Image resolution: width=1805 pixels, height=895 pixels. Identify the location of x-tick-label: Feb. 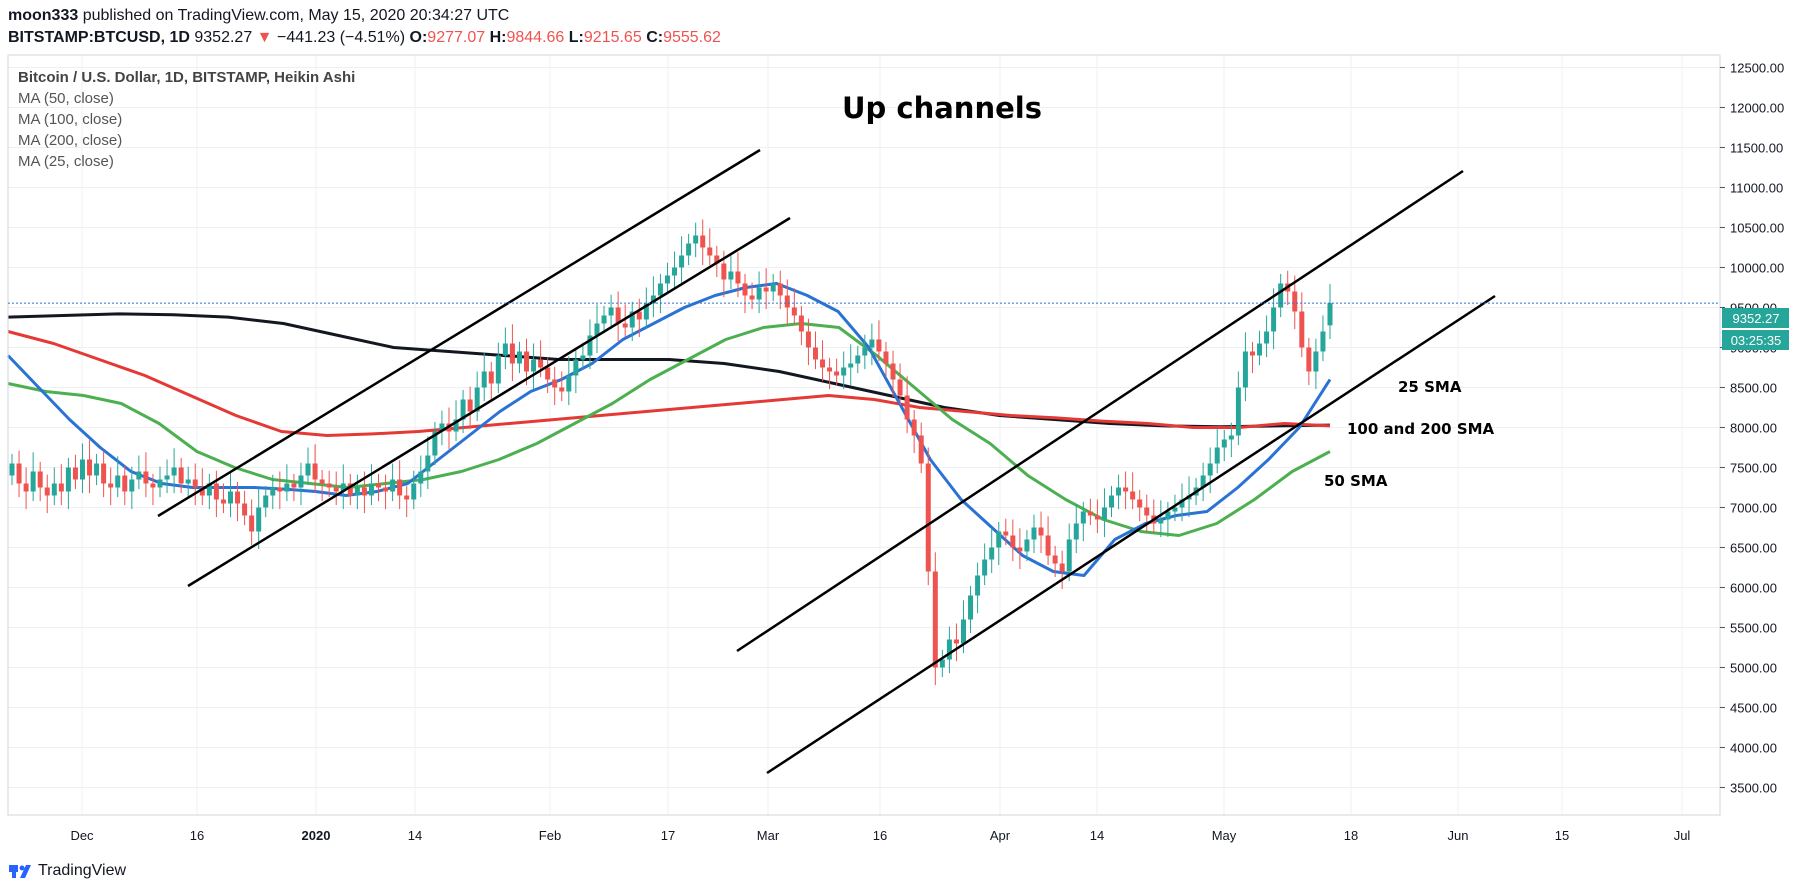
(550, 835).